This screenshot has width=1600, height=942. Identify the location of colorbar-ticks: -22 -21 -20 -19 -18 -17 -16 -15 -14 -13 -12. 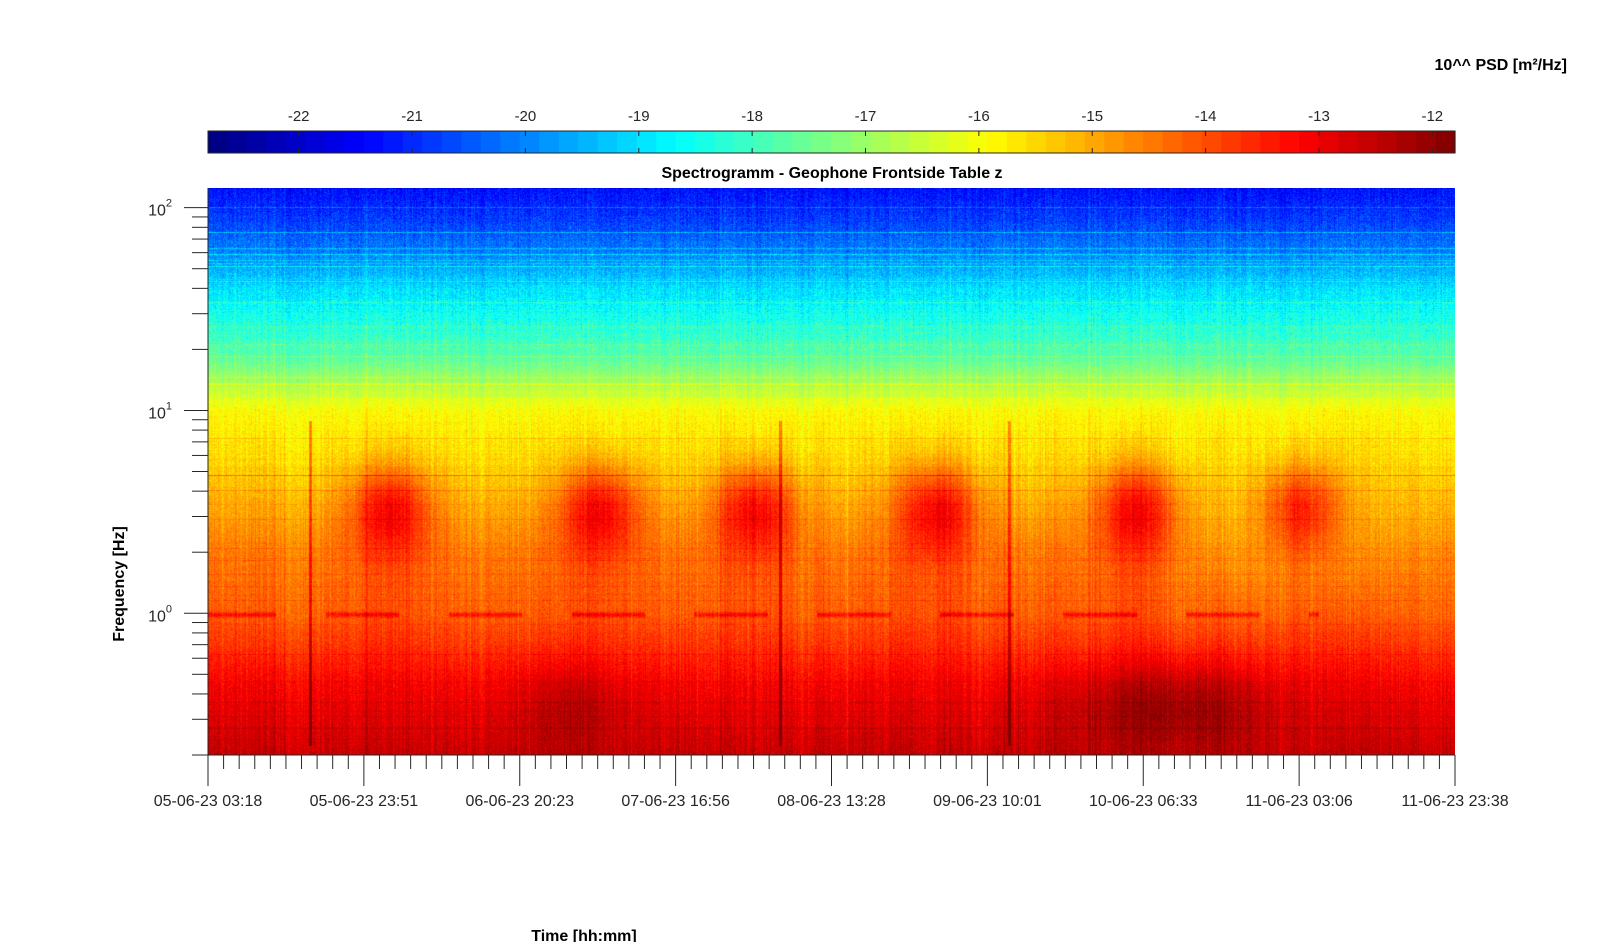
(865, 130).